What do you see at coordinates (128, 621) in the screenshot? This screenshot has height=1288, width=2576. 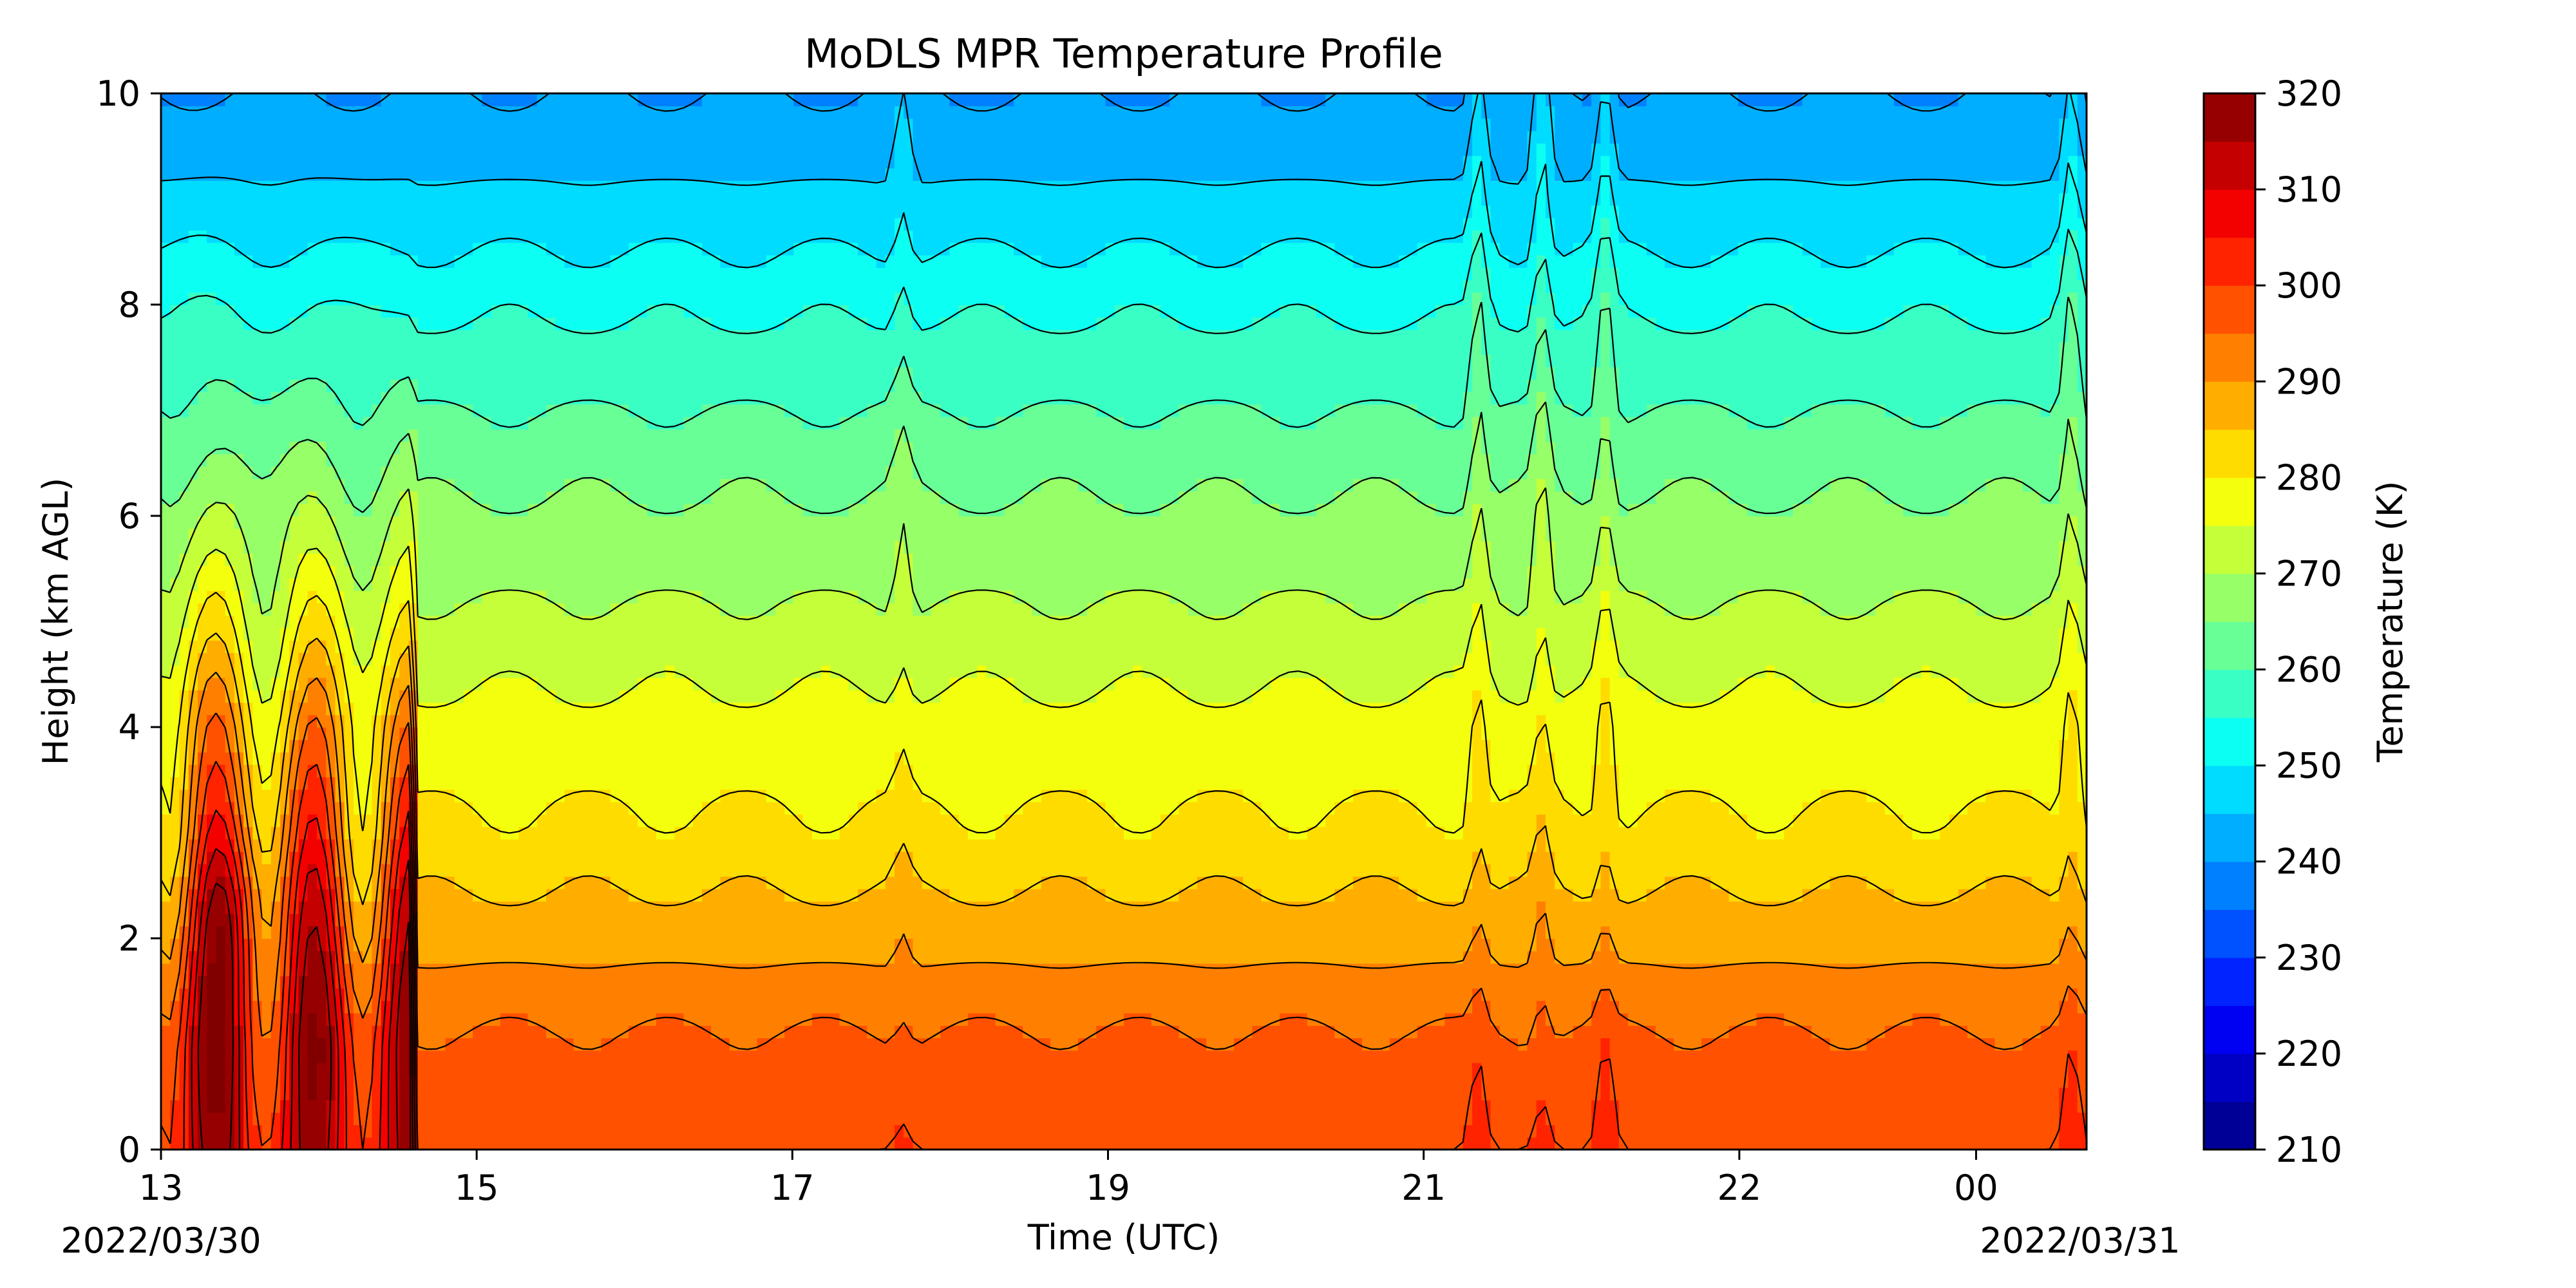 I see `y-axis: 0 2 4 6 8 10` at bounding box center [128, 621].